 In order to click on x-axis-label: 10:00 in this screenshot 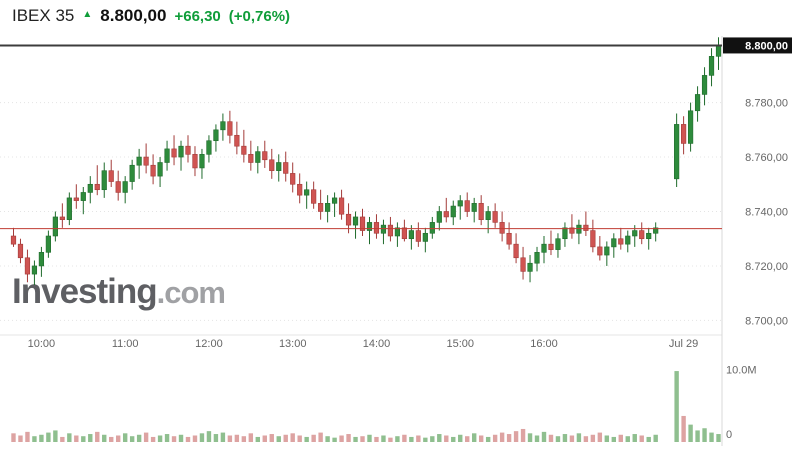, I will do `click(42, 344)`.